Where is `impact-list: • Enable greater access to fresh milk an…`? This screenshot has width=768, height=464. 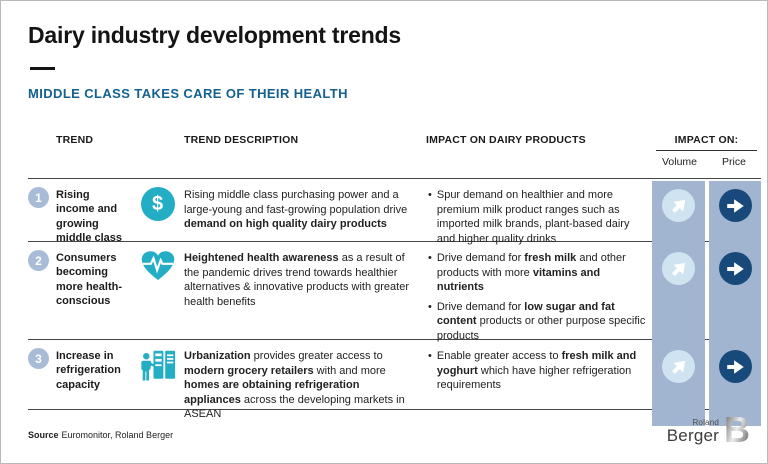 impact-list: • Enable greater access to fresh milk an… is located at coordinates (539, 384).